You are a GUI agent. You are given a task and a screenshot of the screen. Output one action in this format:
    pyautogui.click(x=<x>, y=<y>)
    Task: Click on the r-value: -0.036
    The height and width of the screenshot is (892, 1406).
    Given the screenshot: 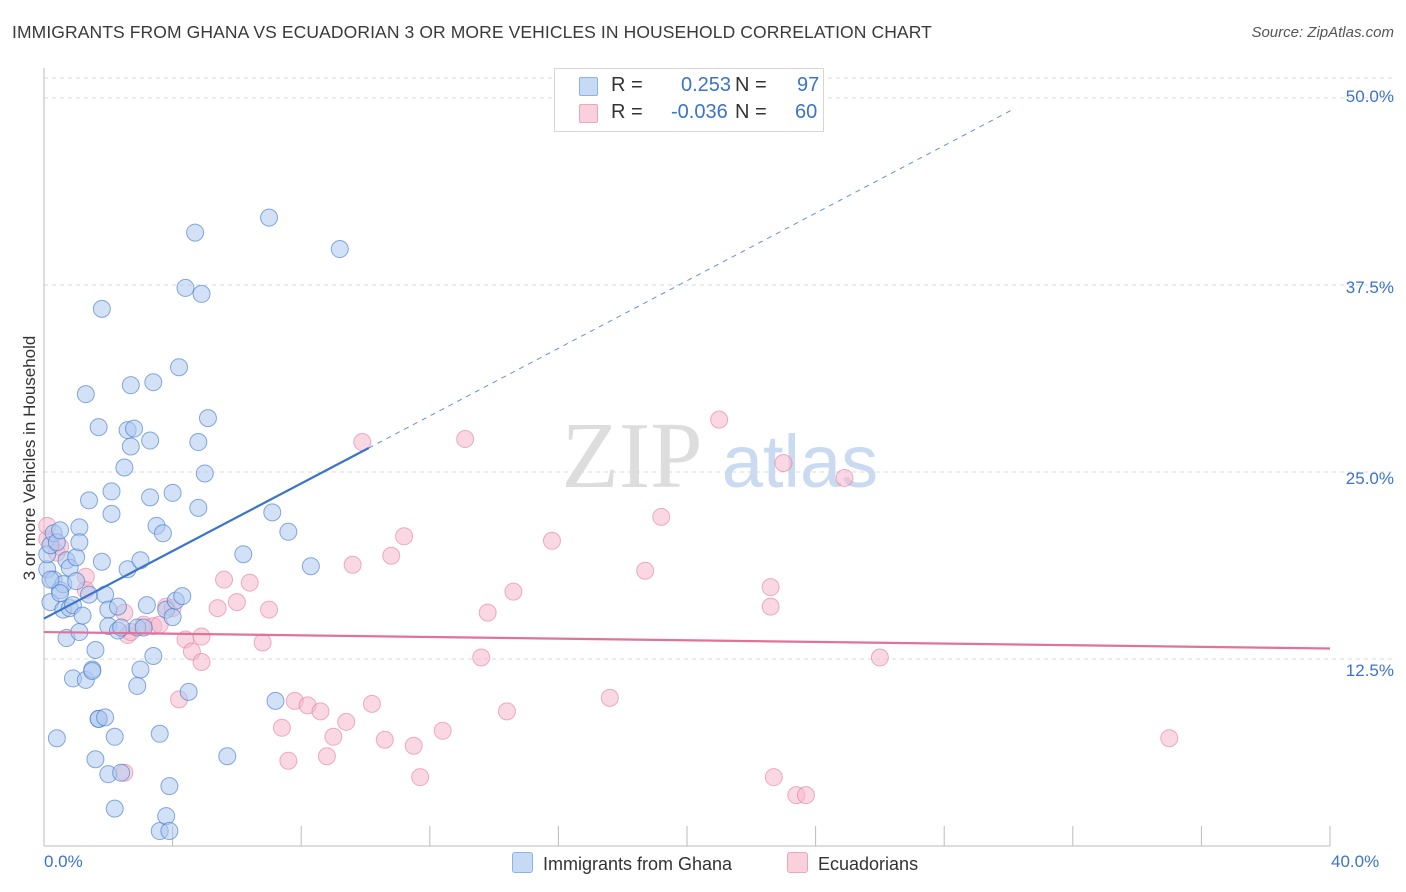 What is the action you would take?
    pyautogui.click(x=699, y=112)
    